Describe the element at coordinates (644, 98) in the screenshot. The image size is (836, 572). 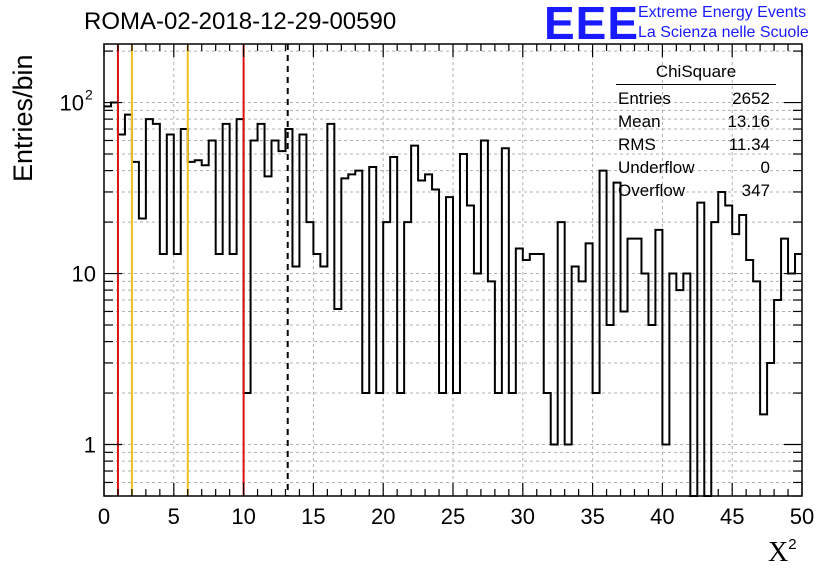
I see `stats-label: Entries` at that location.